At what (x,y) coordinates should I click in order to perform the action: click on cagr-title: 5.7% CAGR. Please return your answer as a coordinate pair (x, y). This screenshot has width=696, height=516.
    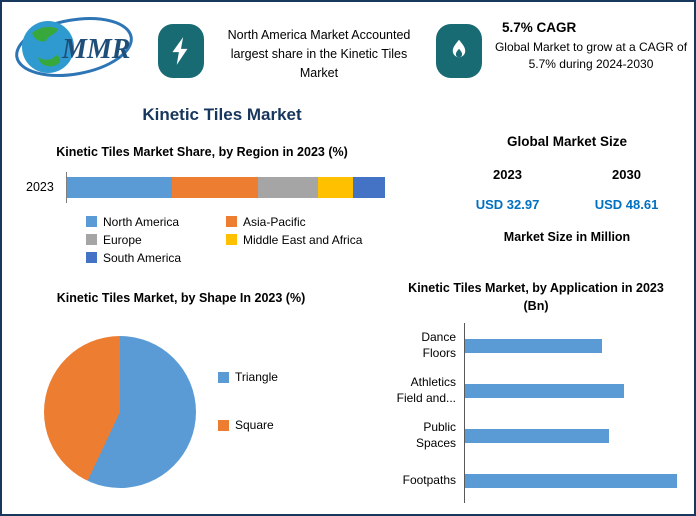
    Looking at the image, I should click on (539, 27).